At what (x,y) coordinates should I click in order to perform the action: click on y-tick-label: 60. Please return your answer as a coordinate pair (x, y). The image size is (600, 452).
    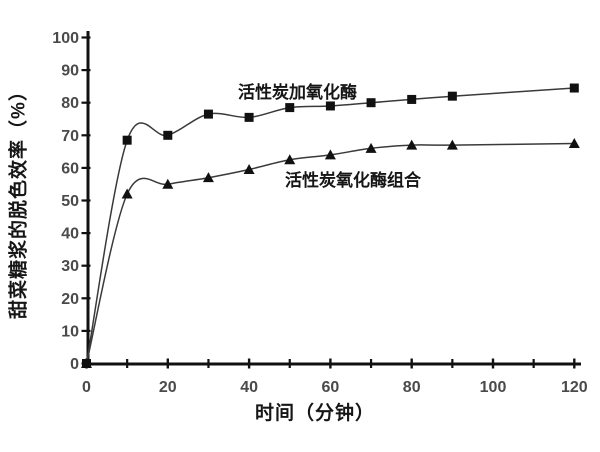
    Looking at the image, I should click on (70, 168).